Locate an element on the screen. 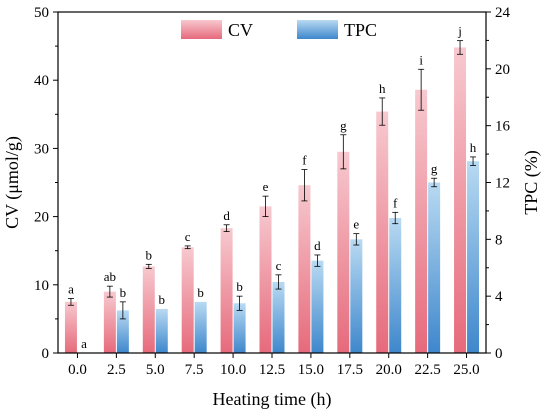 The width and height of the screenshot is (550, 415). left-tick-label: 40 is located at coordinates (41, 81).